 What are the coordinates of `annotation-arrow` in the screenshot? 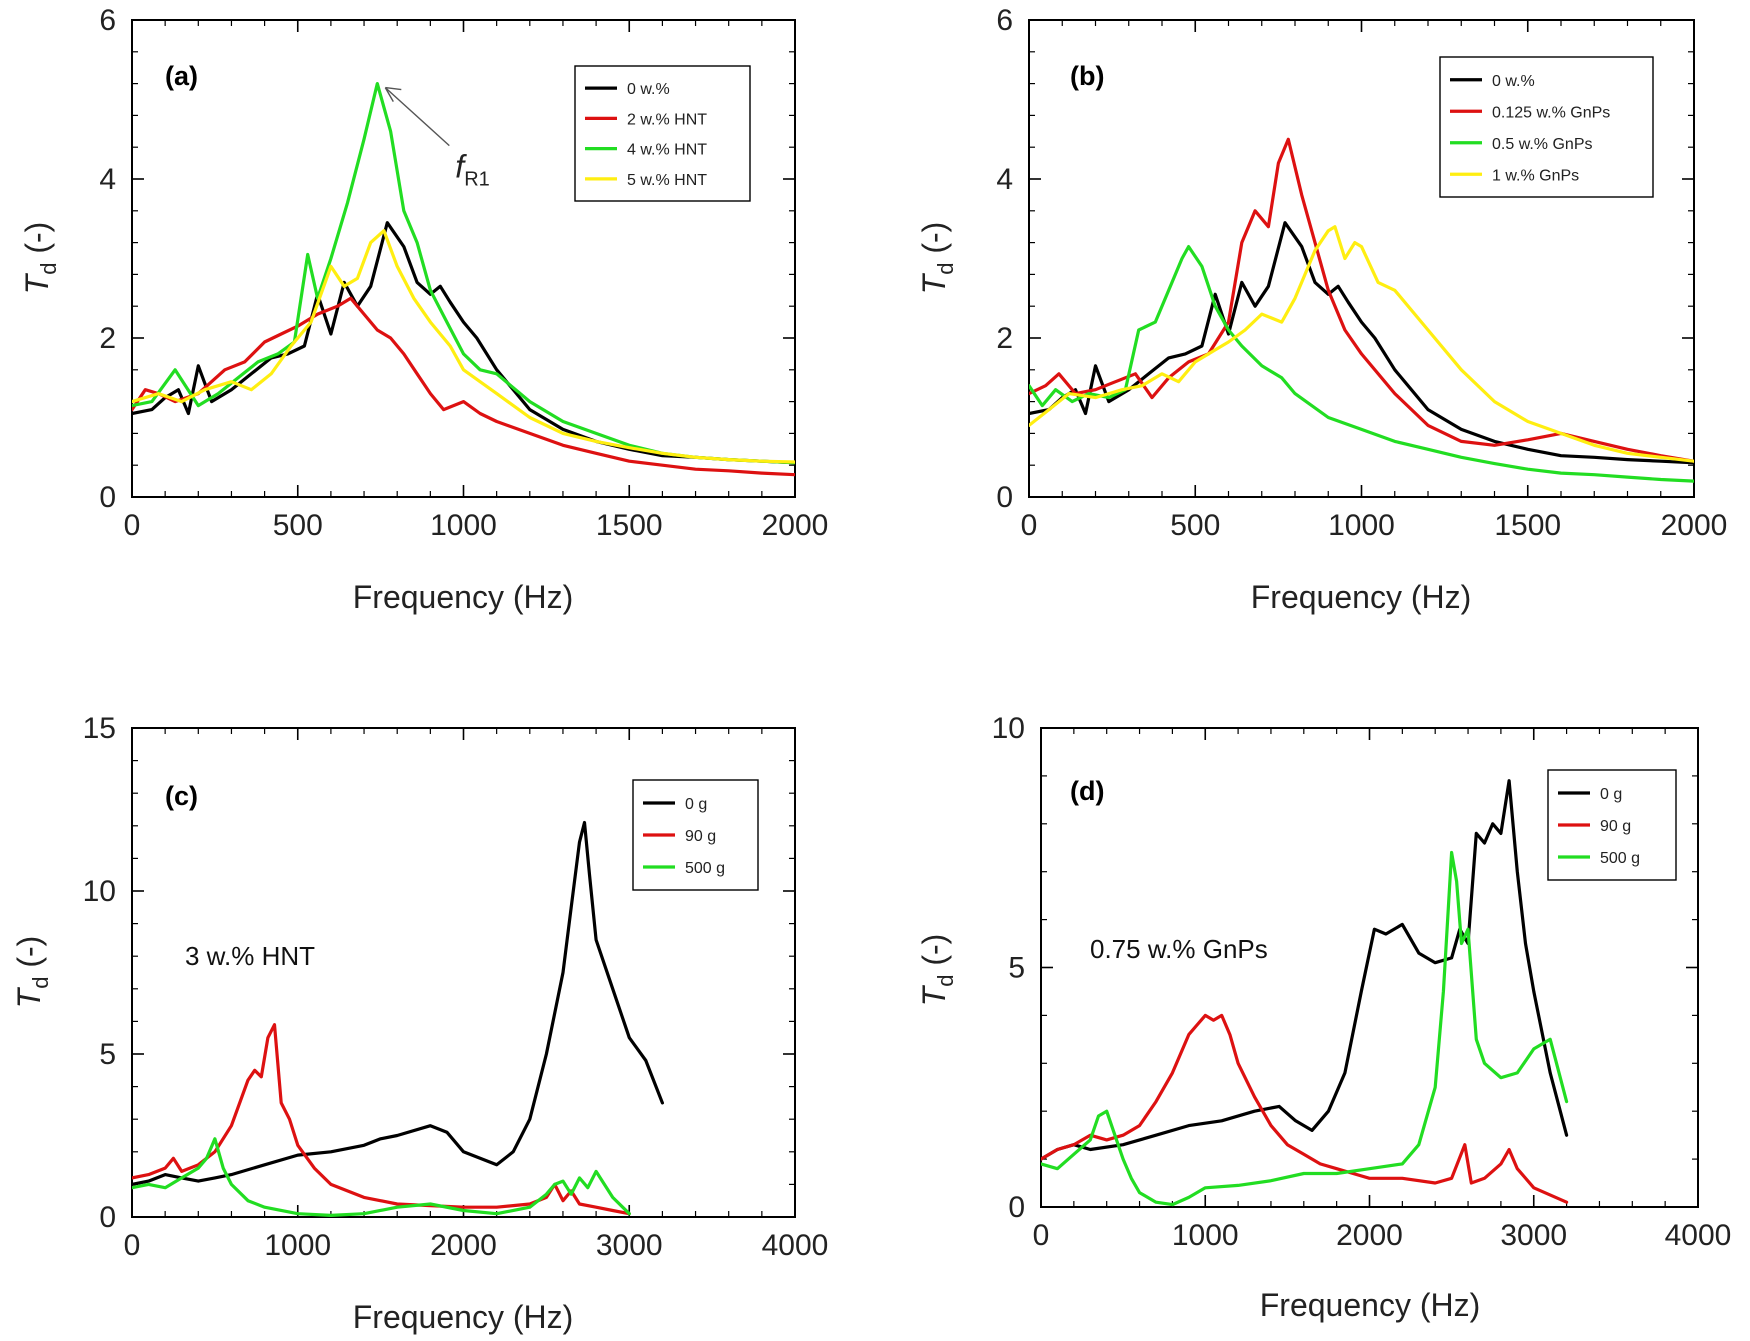 It's located at (417, 117).